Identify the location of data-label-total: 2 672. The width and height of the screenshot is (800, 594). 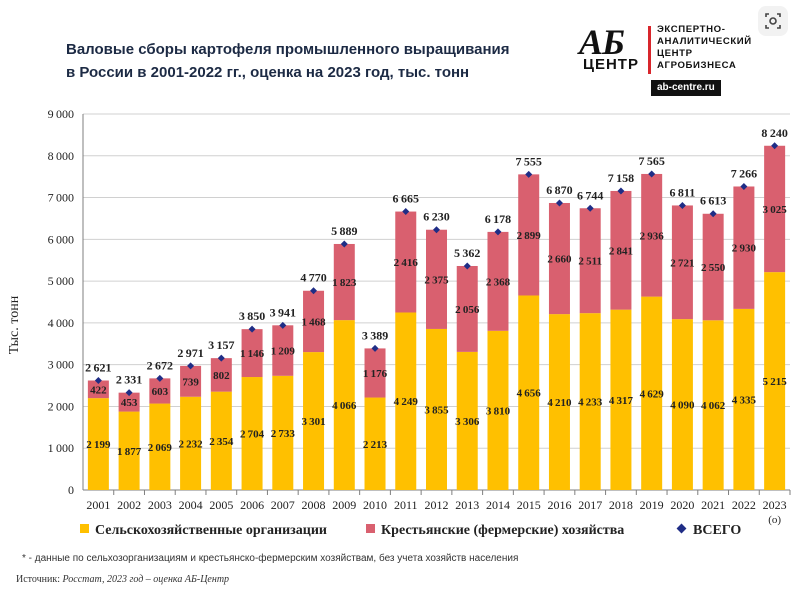
(160, 365).